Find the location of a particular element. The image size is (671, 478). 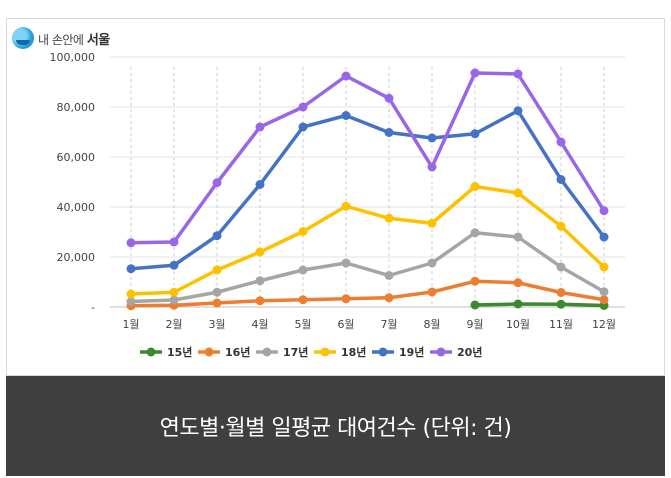

legend-label: 20년 is located at coordinates (469, 352).